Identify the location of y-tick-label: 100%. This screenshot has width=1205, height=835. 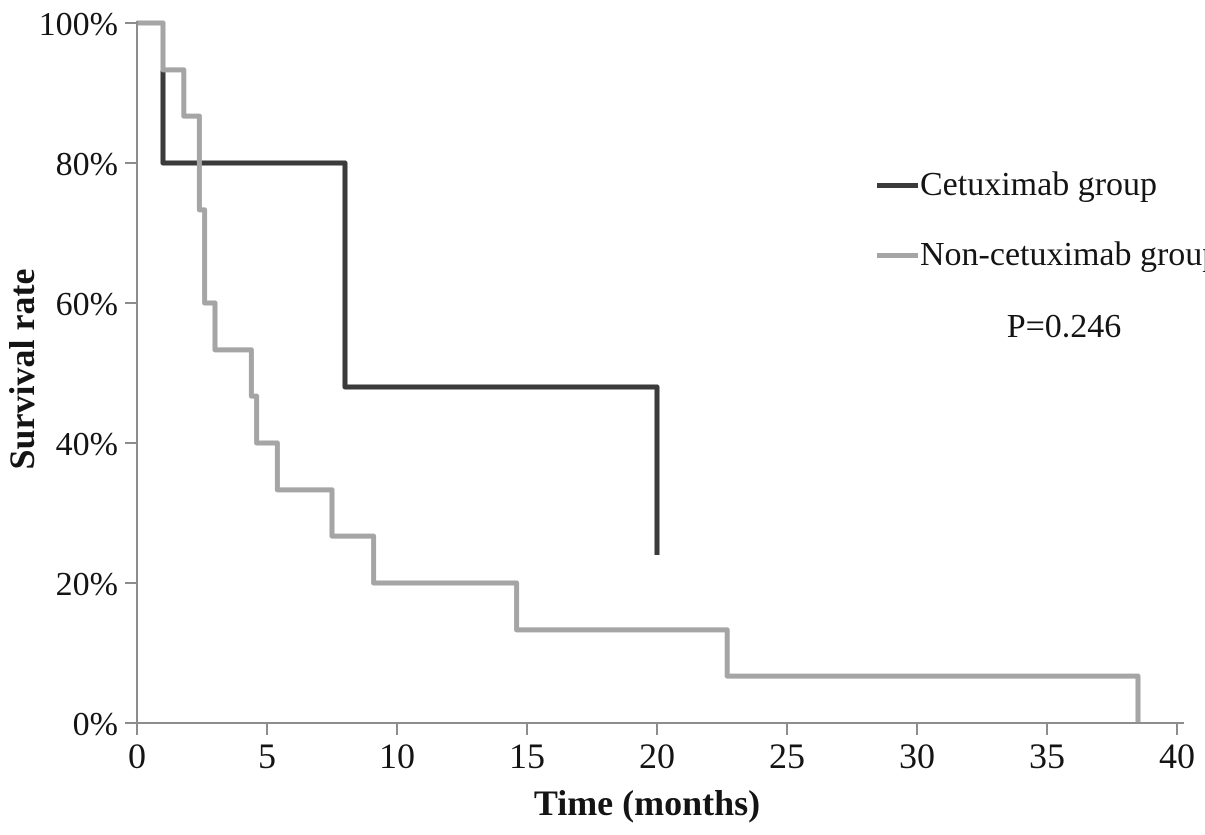
(78, 24).